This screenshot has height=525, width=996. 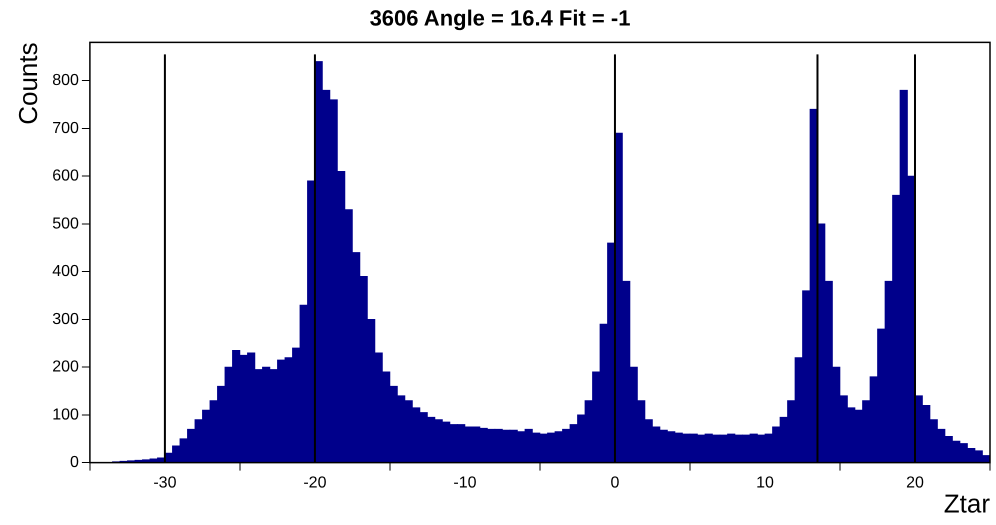 What do you see at coordinates (65, 81) in the screenshot?
I see `y-tick-label: 800` at bounding box center [65, 81].